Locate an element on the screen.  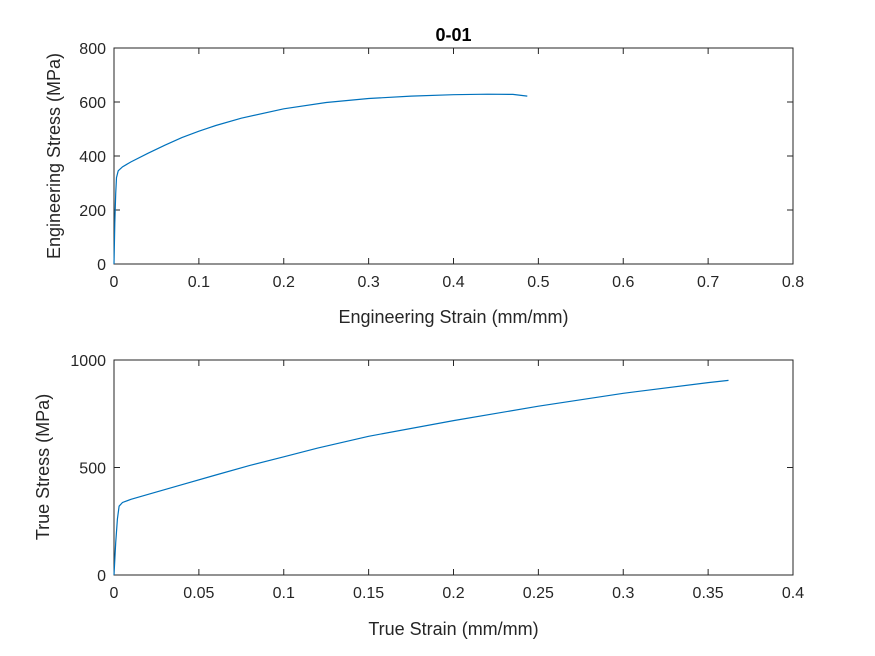
y-tick-label: 600 is located at coordinates (92, 103).